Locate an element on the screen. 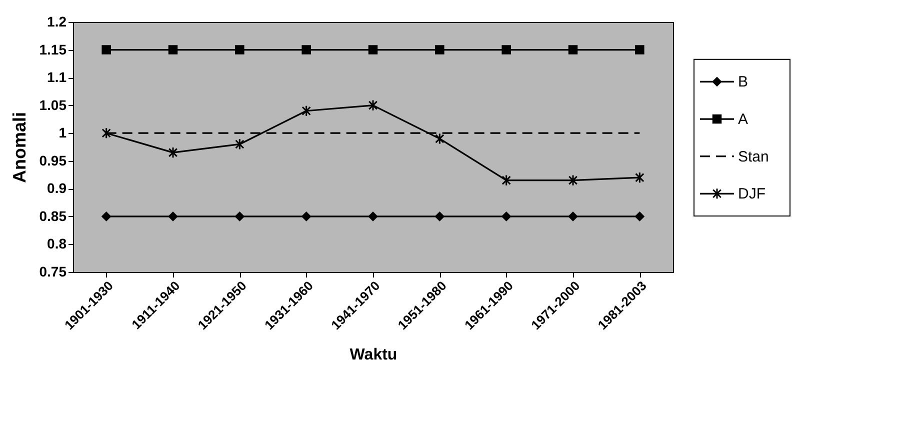 Image resolution: width=910 pixels, height=447 pixels. y-tick-label: 0.9 is located at coordinates (57, 188).